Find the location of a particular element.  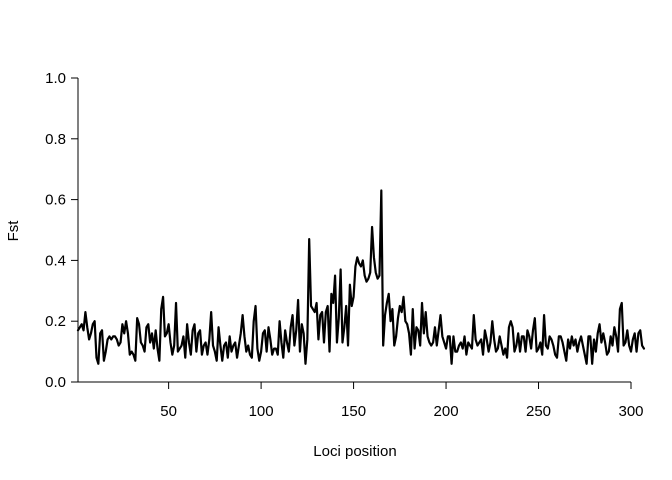

x-tick-label: 50 is located at coordinates (168, 411).